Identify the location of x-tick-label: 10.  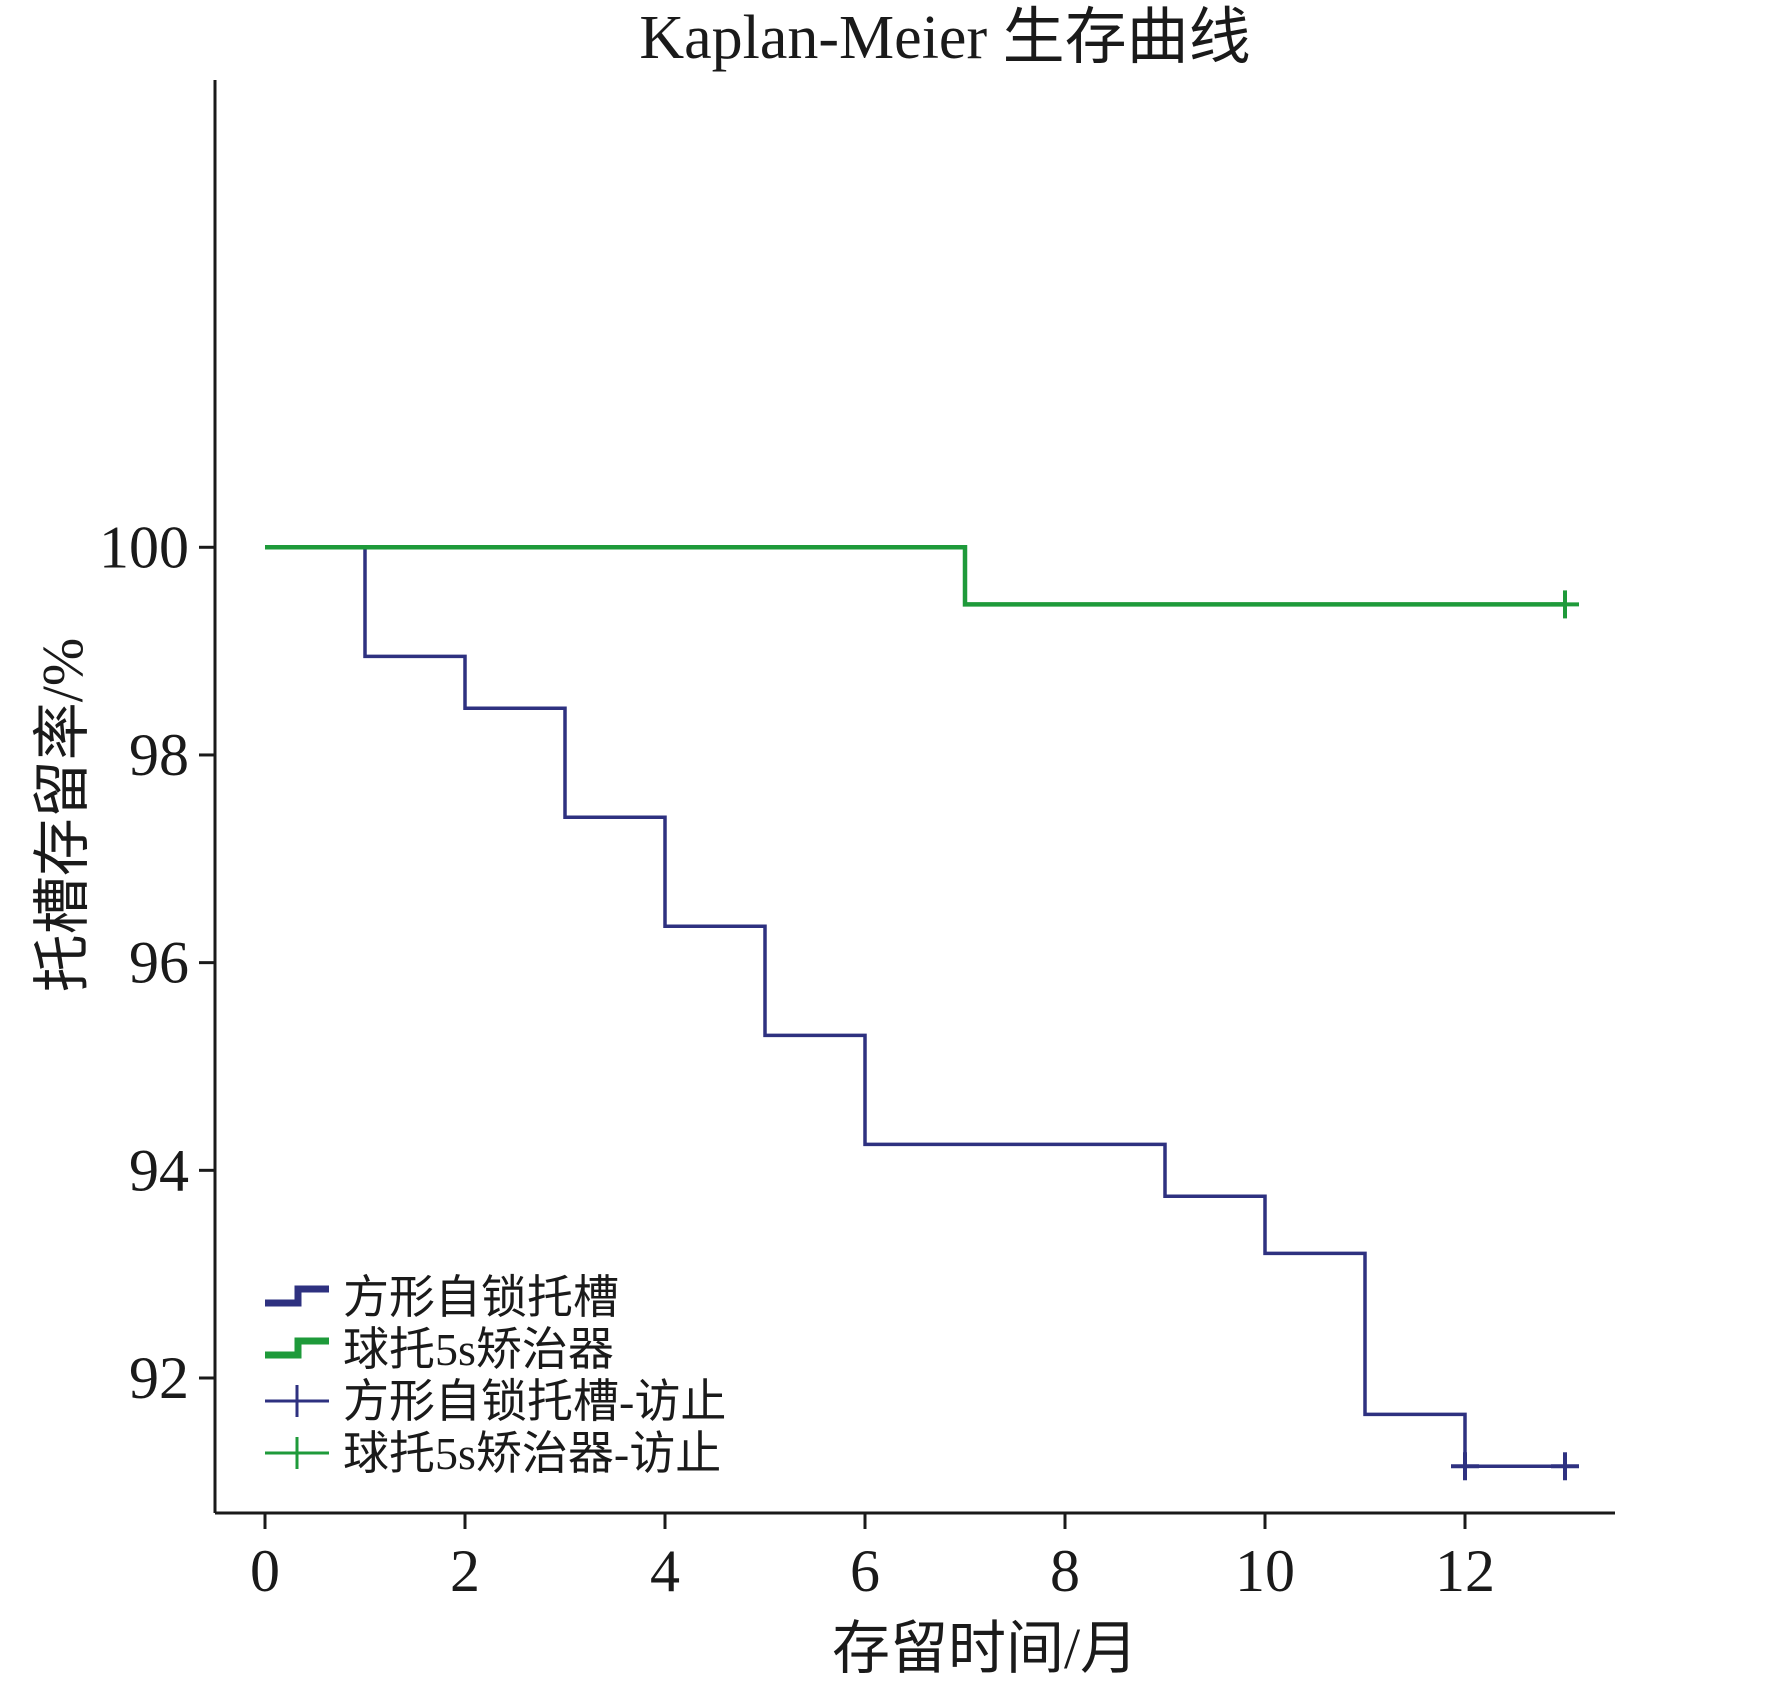
(1265, 1571).